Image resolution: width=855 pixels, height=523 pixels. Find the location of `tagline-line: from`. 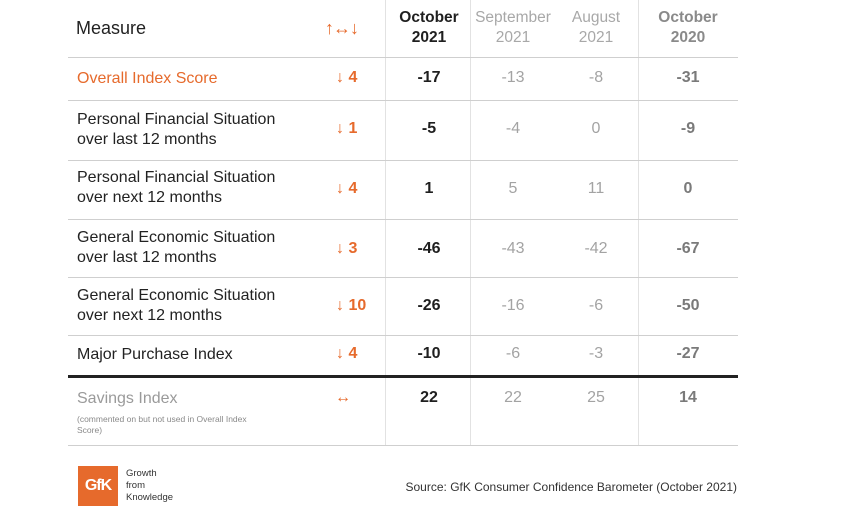

tagline-line: from is located at coordinates (135, 485).